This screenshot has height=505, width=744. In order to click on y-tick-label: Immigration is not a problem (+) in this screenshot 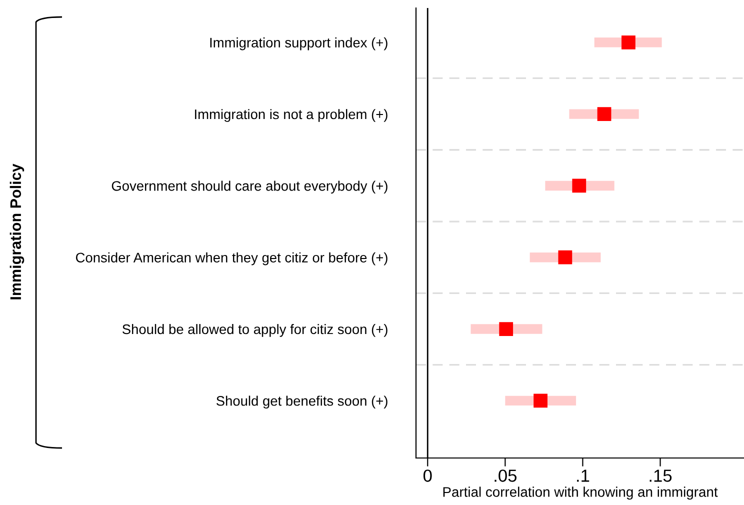, I will do `click(291, 115)`.